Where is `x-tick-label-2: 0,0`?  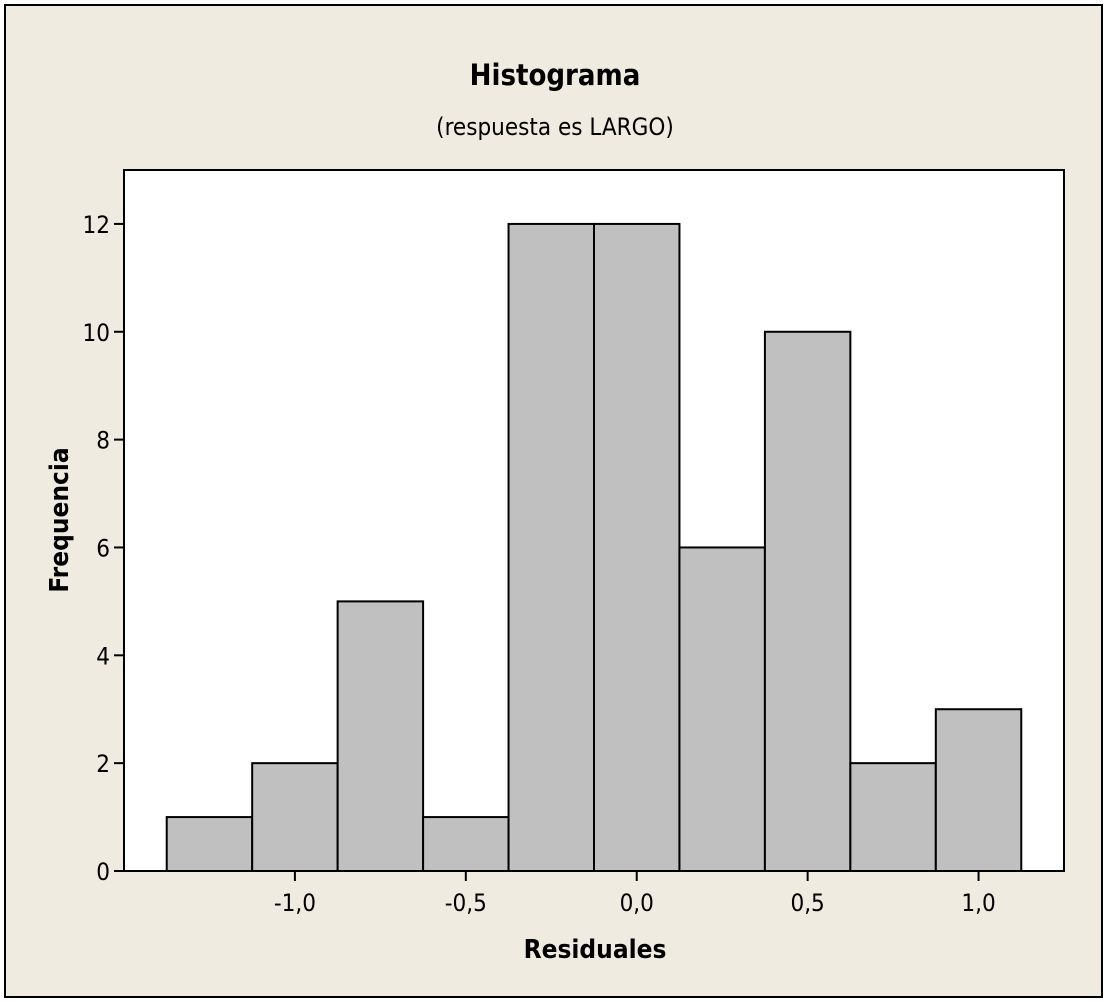
x-tick-label-2: 0,0 is located at coordinates (637, 903).